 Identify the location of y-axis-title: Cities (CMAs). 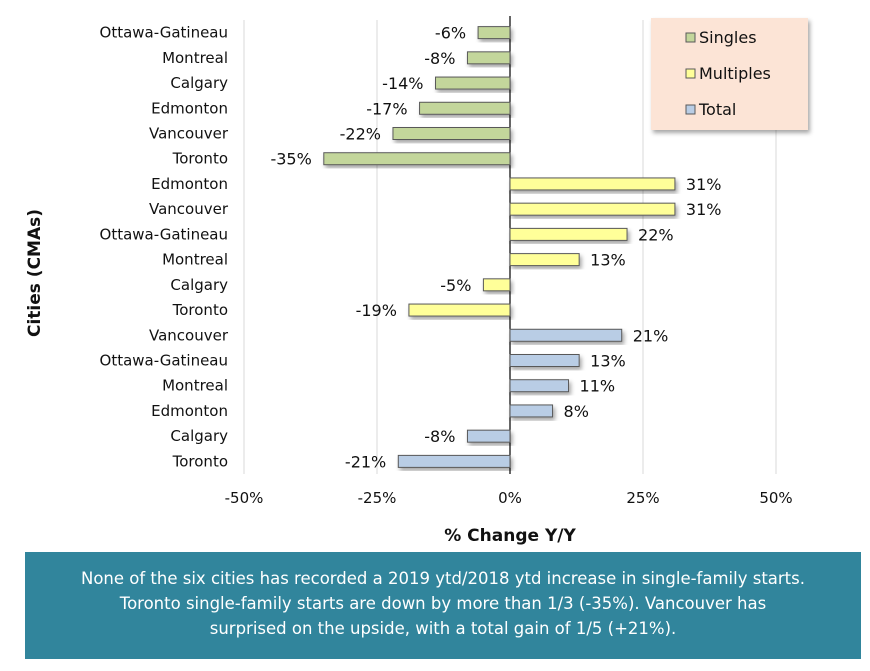
(35, 273).